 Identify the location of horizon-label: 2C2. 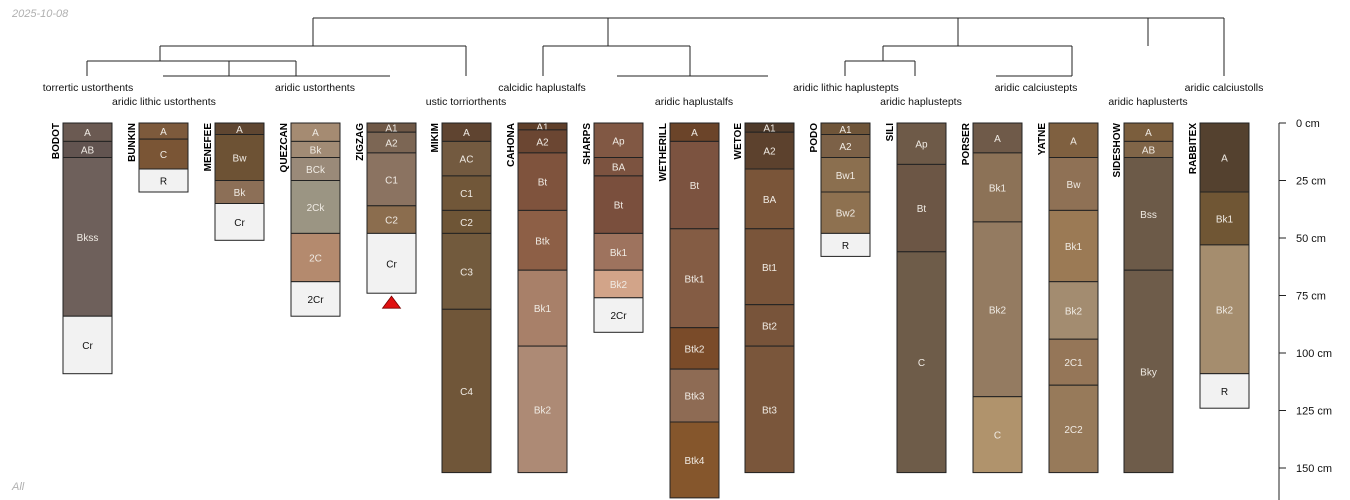
(1073, 430).